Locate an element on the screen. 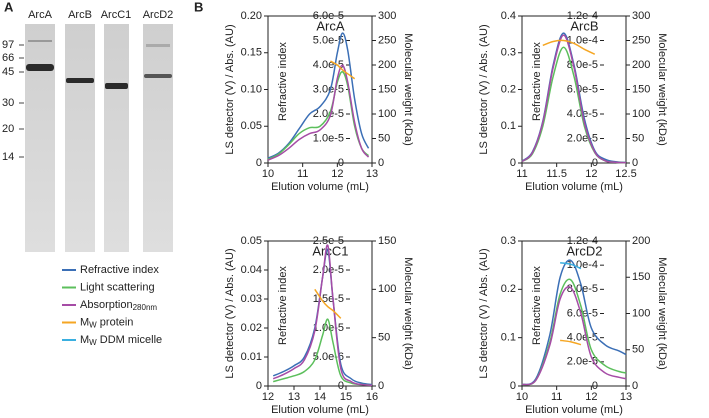  legend-label: MW DDM micelle is located at coordinates (121, 340).